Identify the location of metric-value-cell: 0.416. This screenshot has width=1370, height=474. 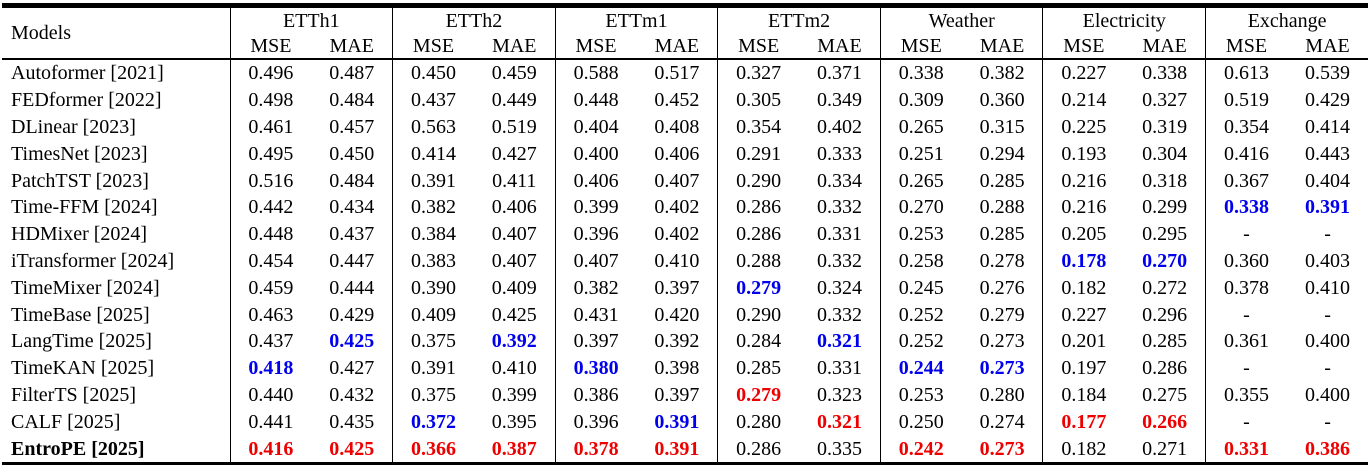
(270, 449).